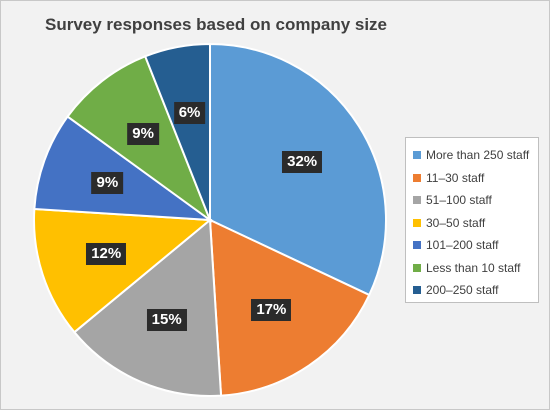 The height and width of the screenshot is (410, 550). I want to click on legend-item-3: 30–50 staff, so click(475, 223).